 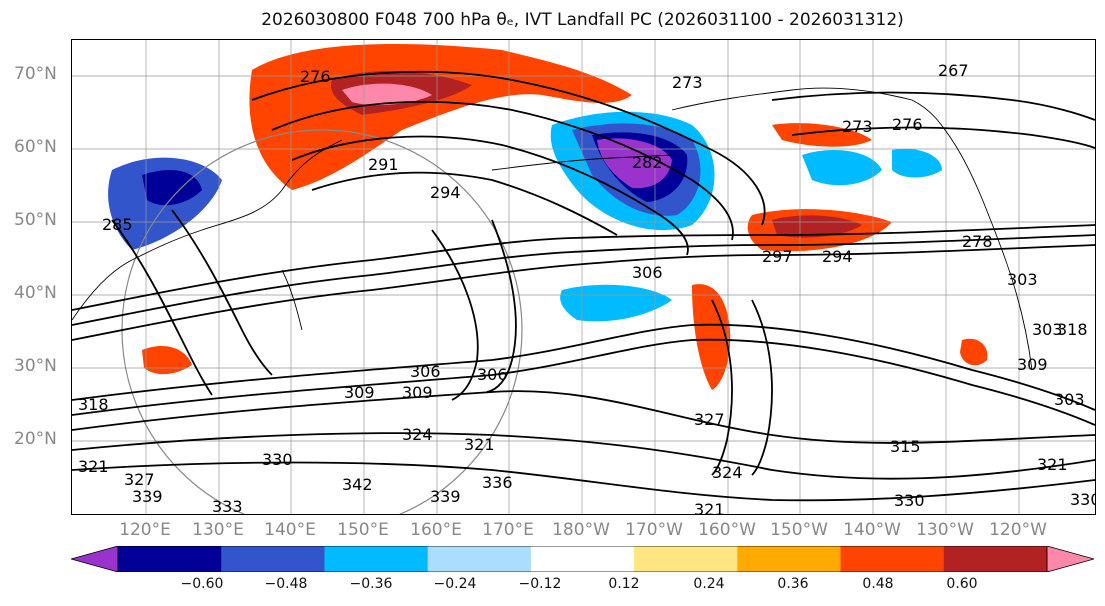 I want to click on colorbar-segments, so click(x=583, y=559).